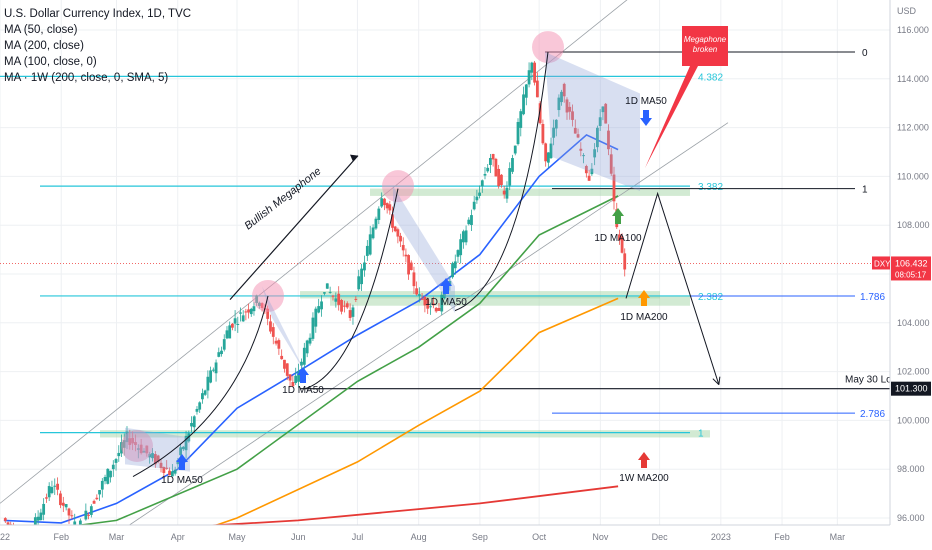 The image size is (932, 550). What do you see at coordinates (911, 274) in the screenshot?
I see `price-tag-countdown: 08:05:17` at bounding box center [911, 274].